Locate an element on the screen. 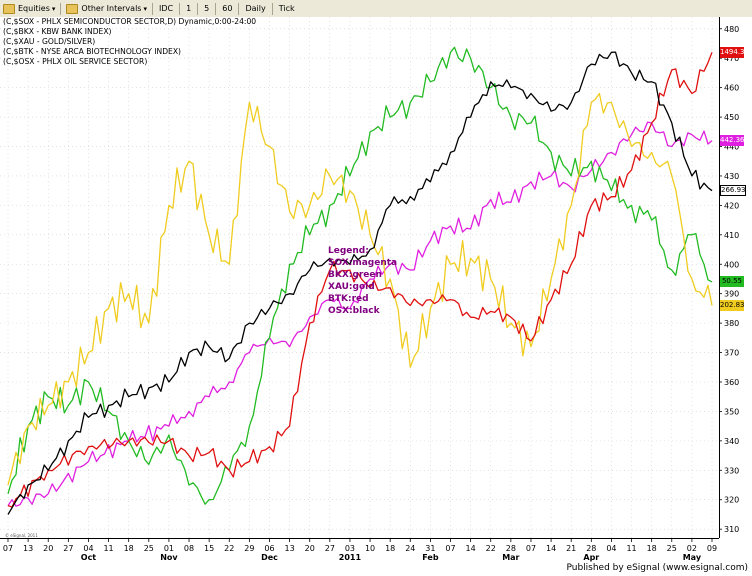 The height and width of the screenshot is (576, 752). y-tick-label: 380 is located at coordinates (731, 323).